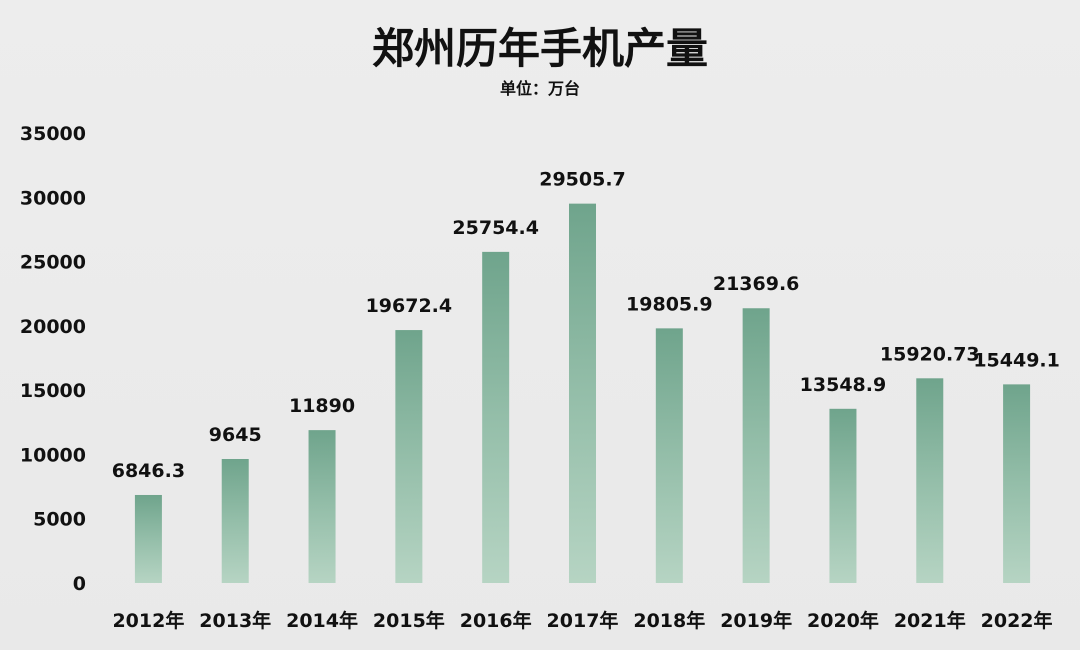  I want to click on x-tick-label: 2019年, so click(756, 620).